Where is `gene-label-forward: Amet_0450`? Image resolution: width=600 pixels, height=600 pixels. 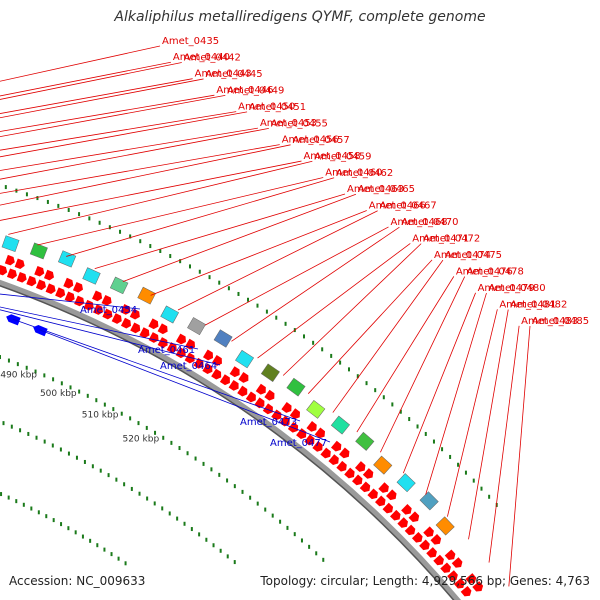 gene-label-forward: Amet_0450 is located at coordinates (266, 107).